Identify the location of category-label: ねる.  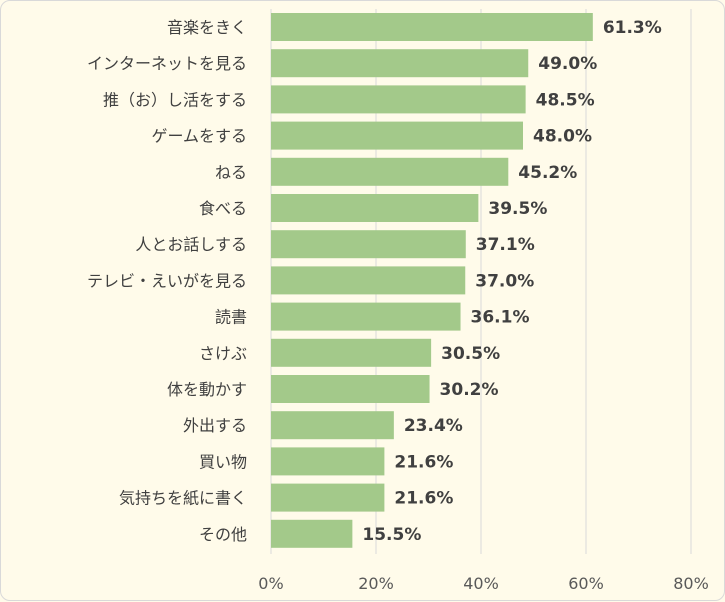
(231, 172).